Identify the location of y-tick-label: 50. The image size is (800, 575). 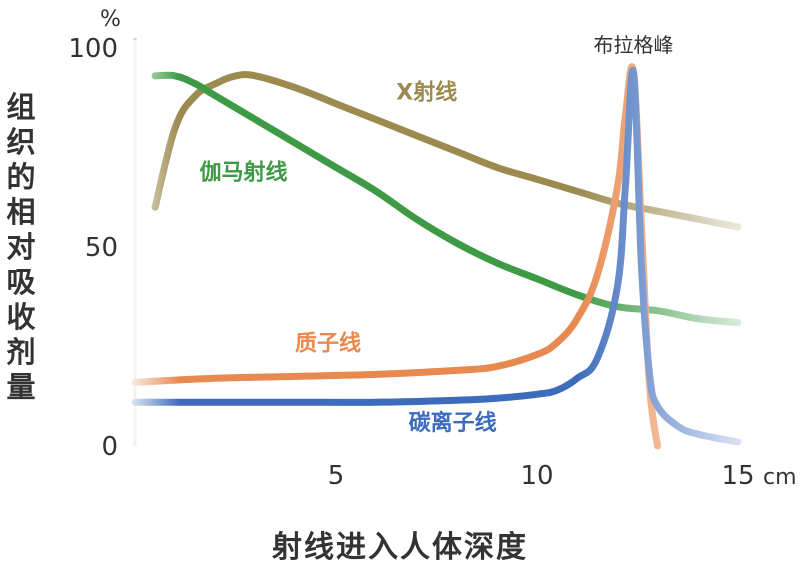
(101, 248).